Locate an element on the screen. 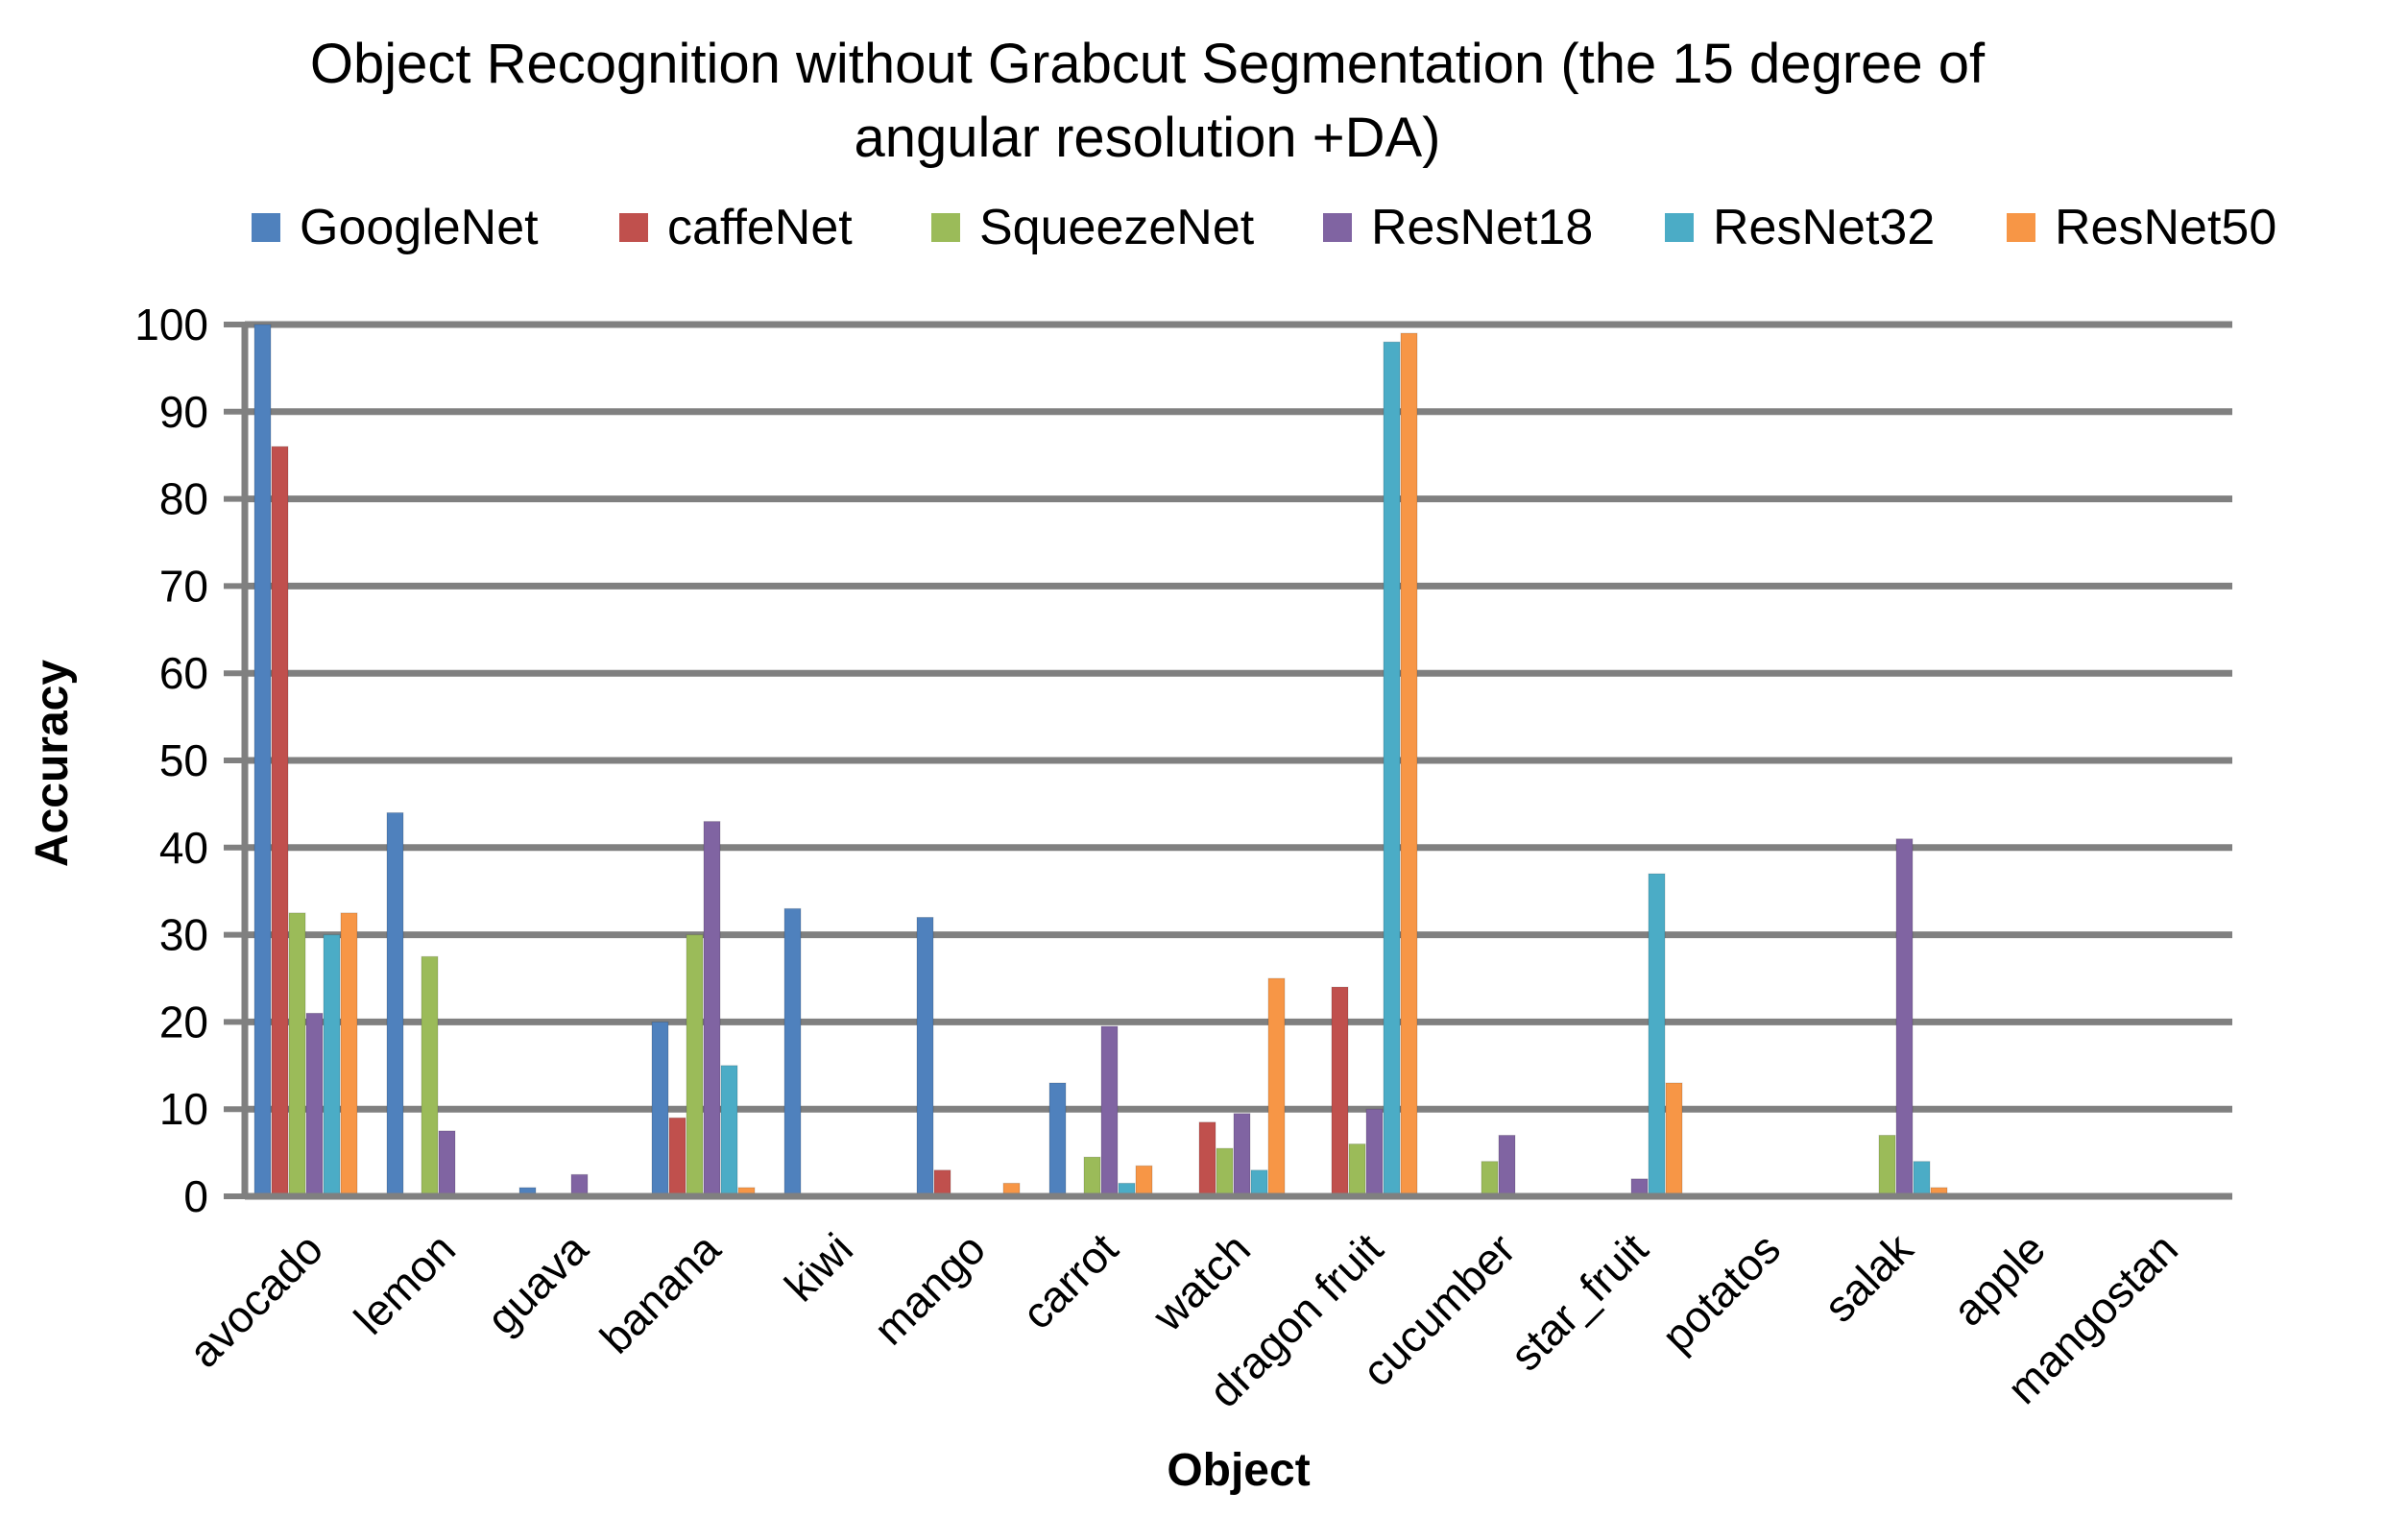  legend-swatch-ResNet32 is located at coordinates (1680, 228).